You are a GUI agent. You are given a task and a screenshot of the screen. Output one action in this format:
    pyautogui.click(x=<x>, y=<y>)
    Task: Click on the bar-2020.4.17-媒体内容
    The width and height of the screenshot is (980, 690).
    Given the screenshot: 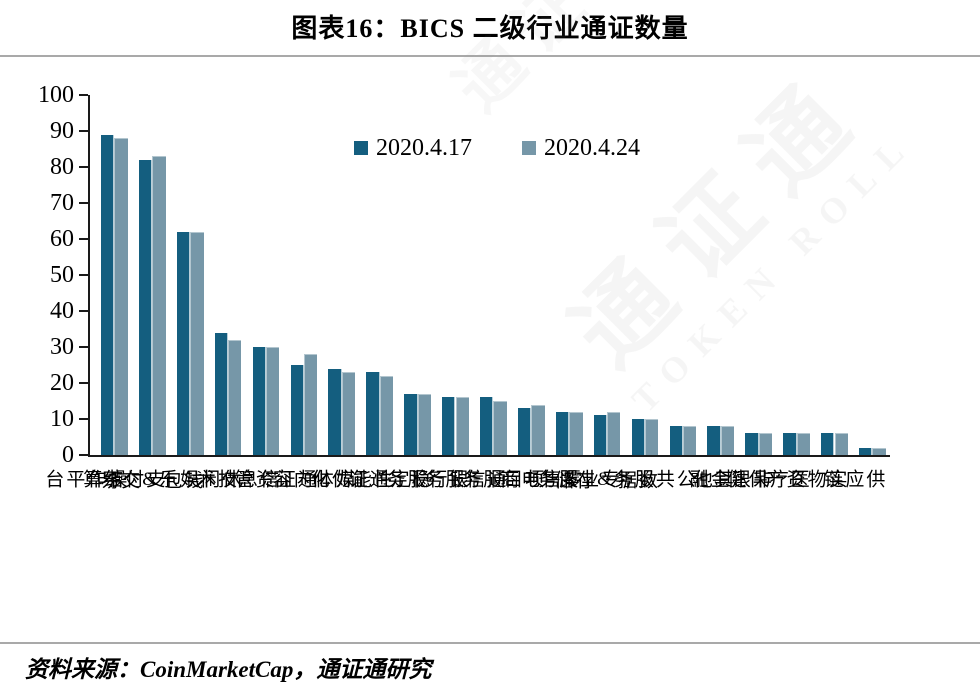 What is the action you would take?
    pyautogui.click(x=335, y=411)
    